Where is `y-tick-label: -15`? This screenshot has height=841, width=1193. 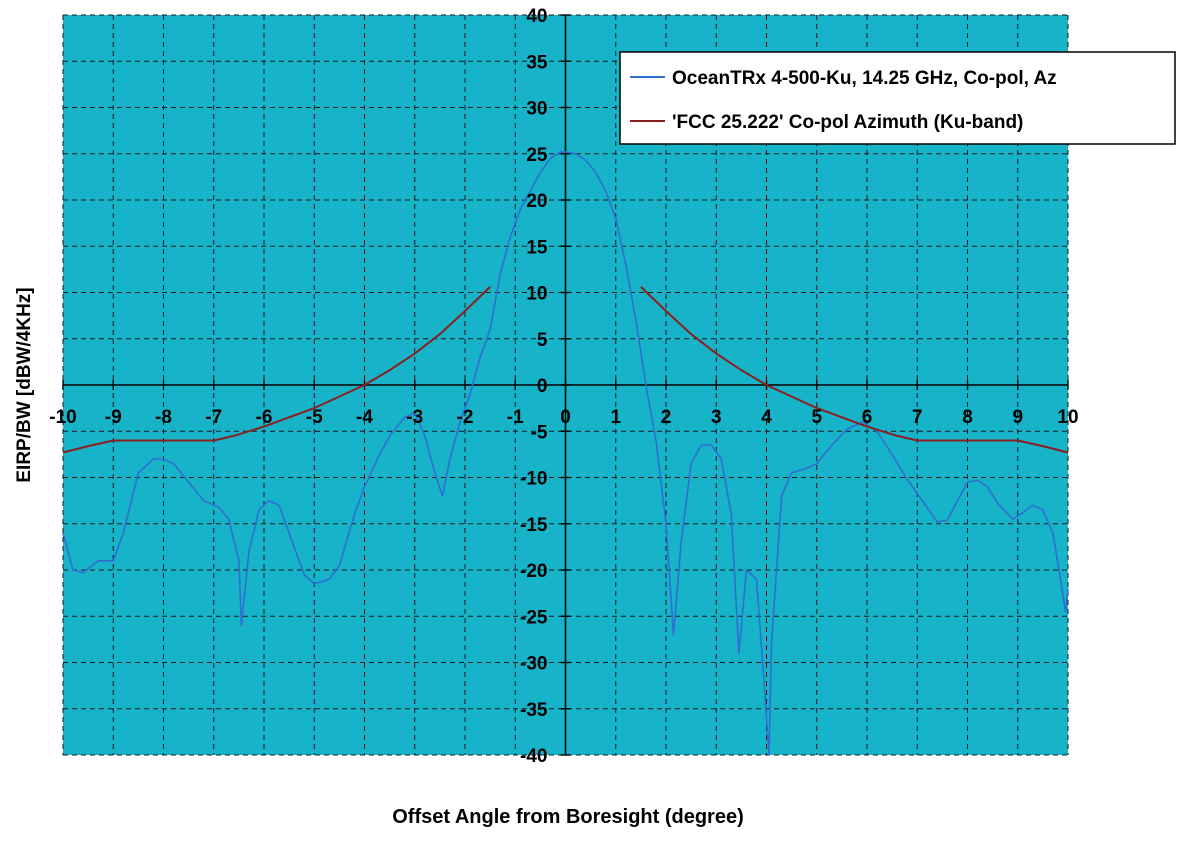
y-tick-label: -15 is located at coordinates (534, 525).